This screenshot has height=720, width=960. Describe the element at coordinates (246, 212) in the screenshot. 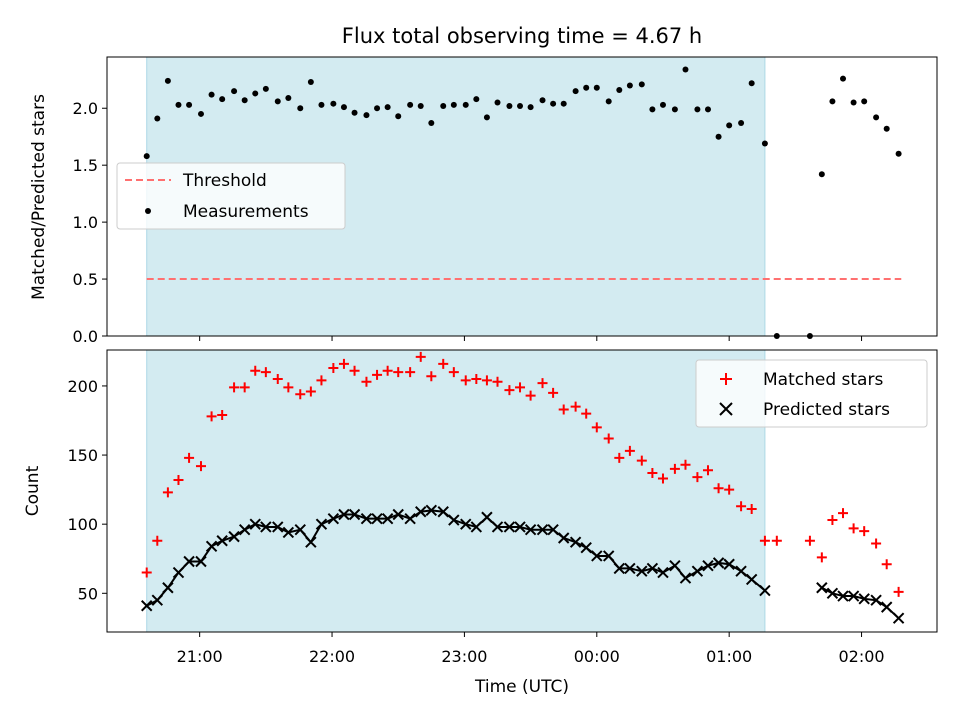

I see `legend-measurements-label: Measurements` at that location.